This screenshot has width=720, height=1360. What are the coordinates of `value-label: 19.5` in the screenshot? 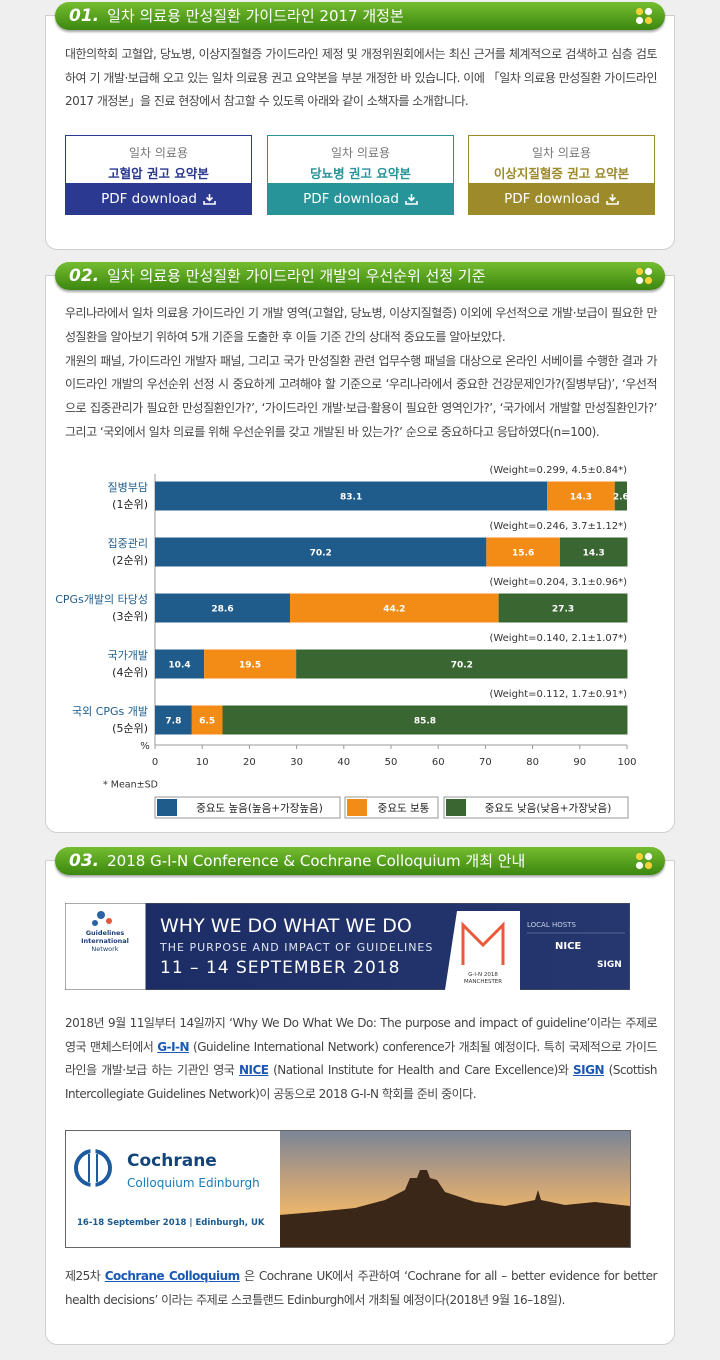 It's located at (250, 666).